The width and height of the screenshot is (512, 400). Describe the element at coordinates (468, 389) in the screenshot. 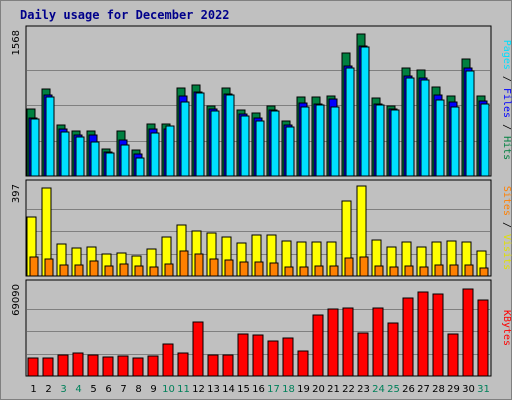

I see `day-label: 30` at that location.